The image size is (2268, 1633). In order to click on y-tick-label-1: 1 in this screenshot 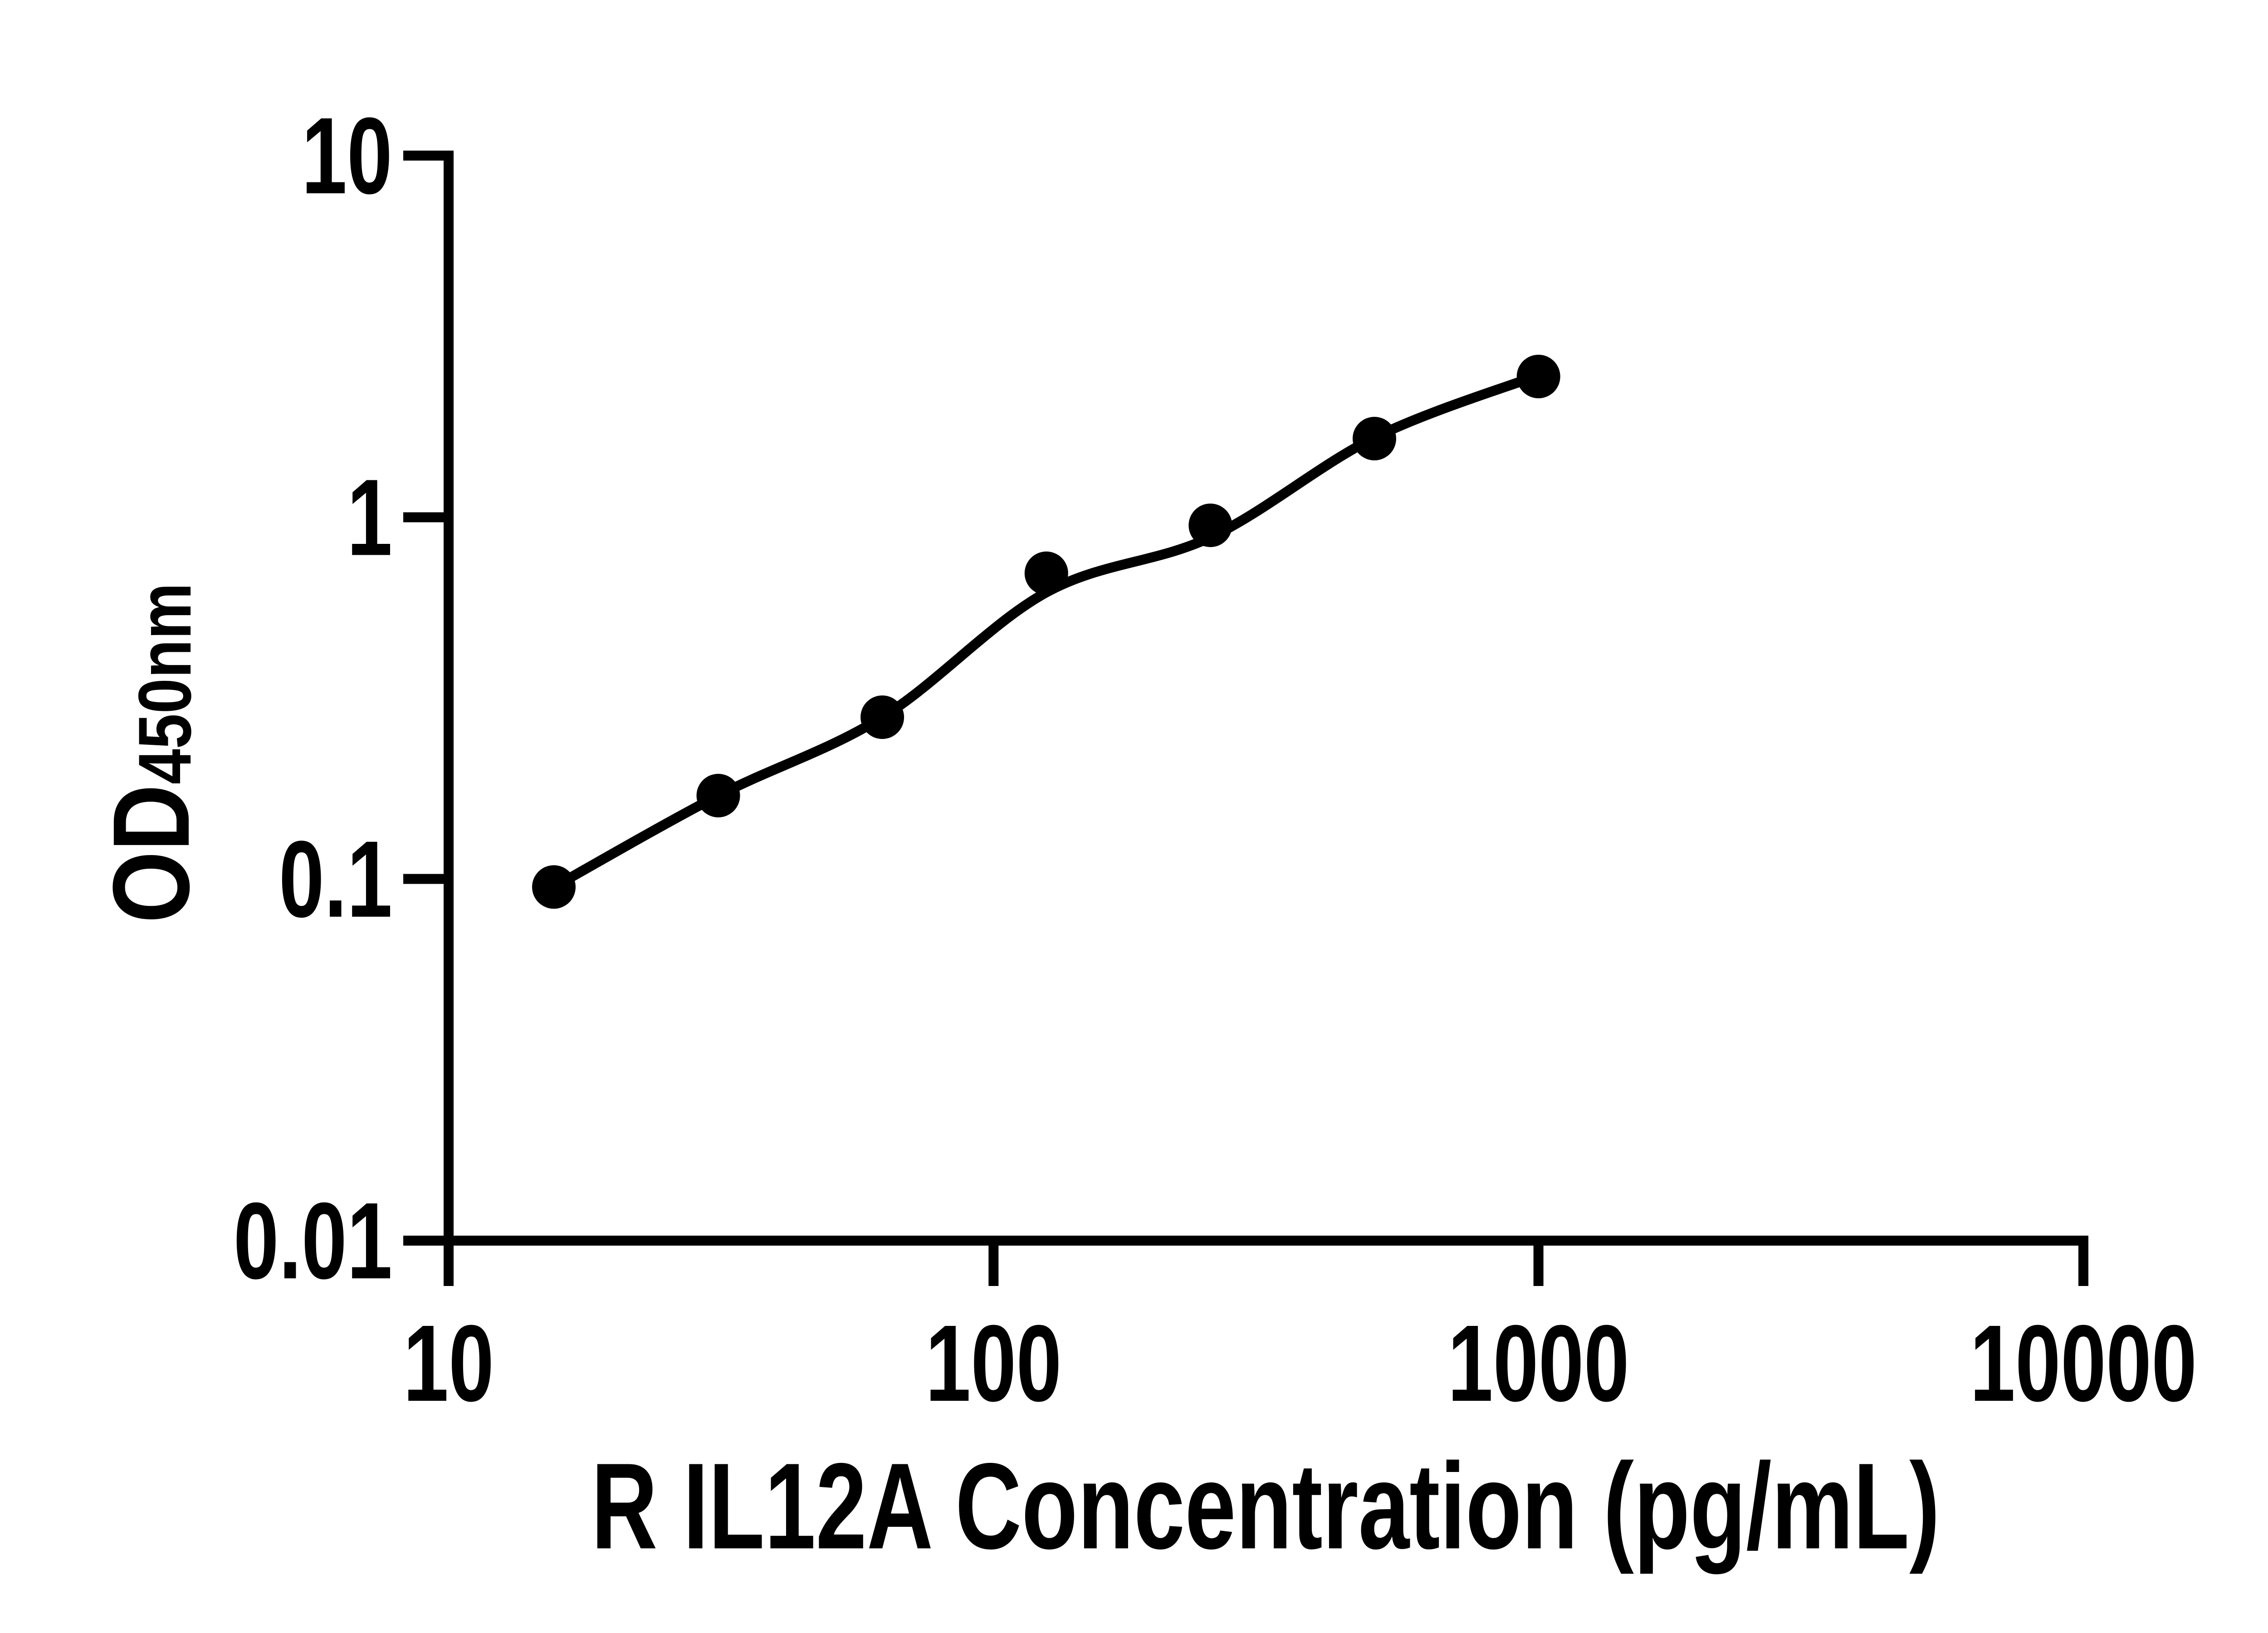, I will do `click(370, 517)`.